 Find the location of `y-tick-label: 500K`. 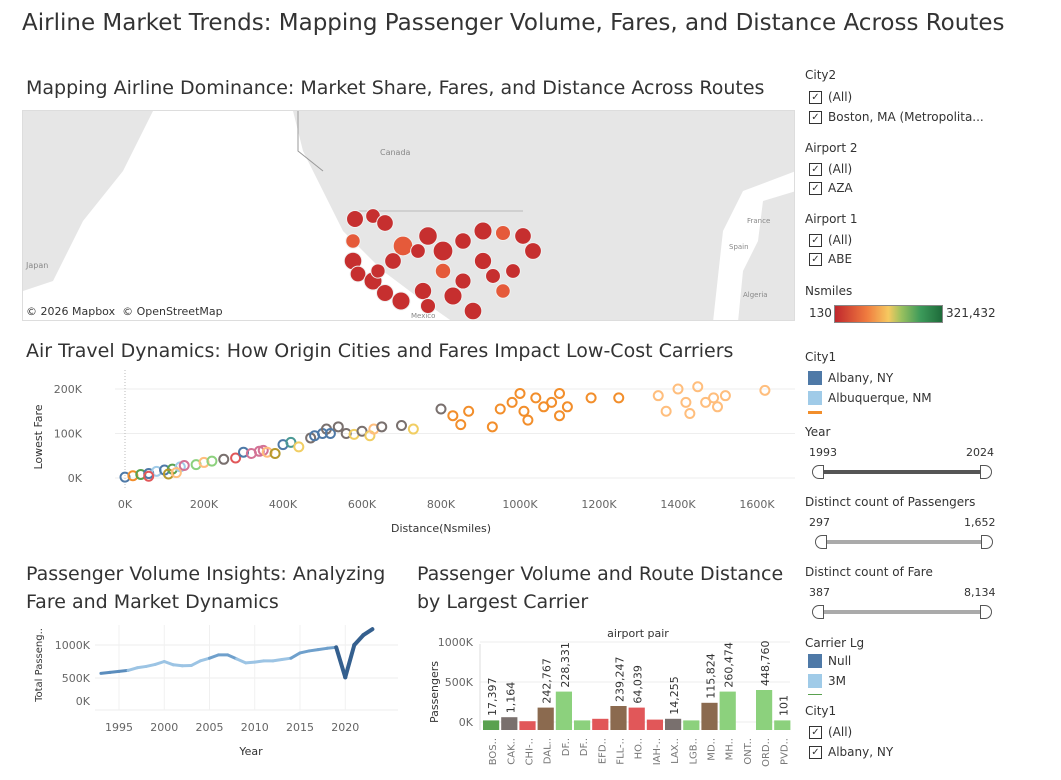

y-tick-label: 500K is located at coordinates (76, 678).